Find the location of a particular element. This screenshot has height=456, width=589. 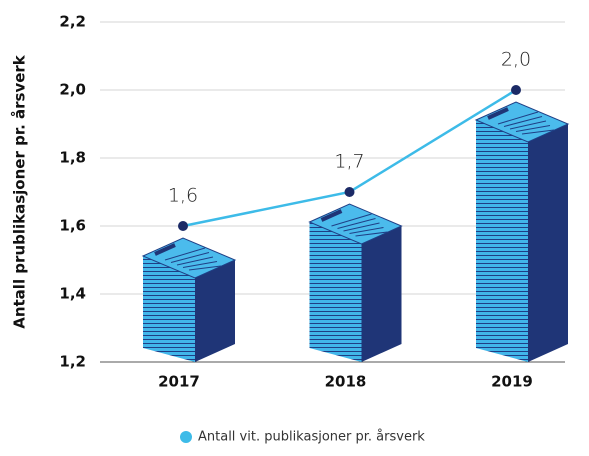

y-tick-label: 2,2 is located at coordinates (72, 22).